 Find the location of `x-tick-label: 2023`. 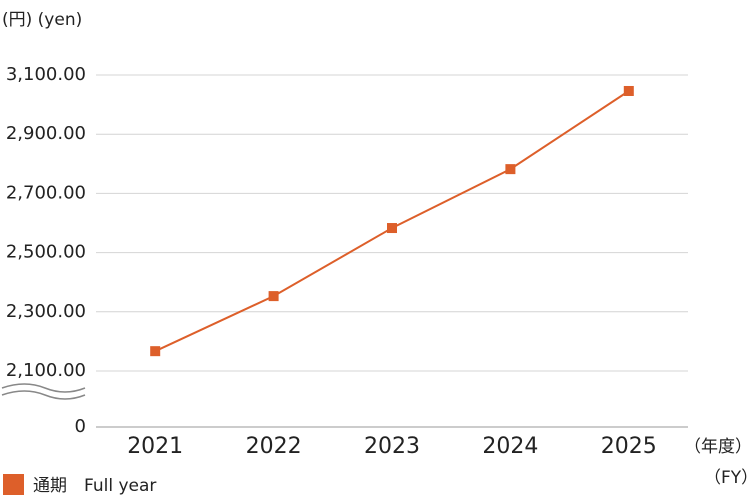

x-tick-label: 2023 is located at coordinates (392, 446).